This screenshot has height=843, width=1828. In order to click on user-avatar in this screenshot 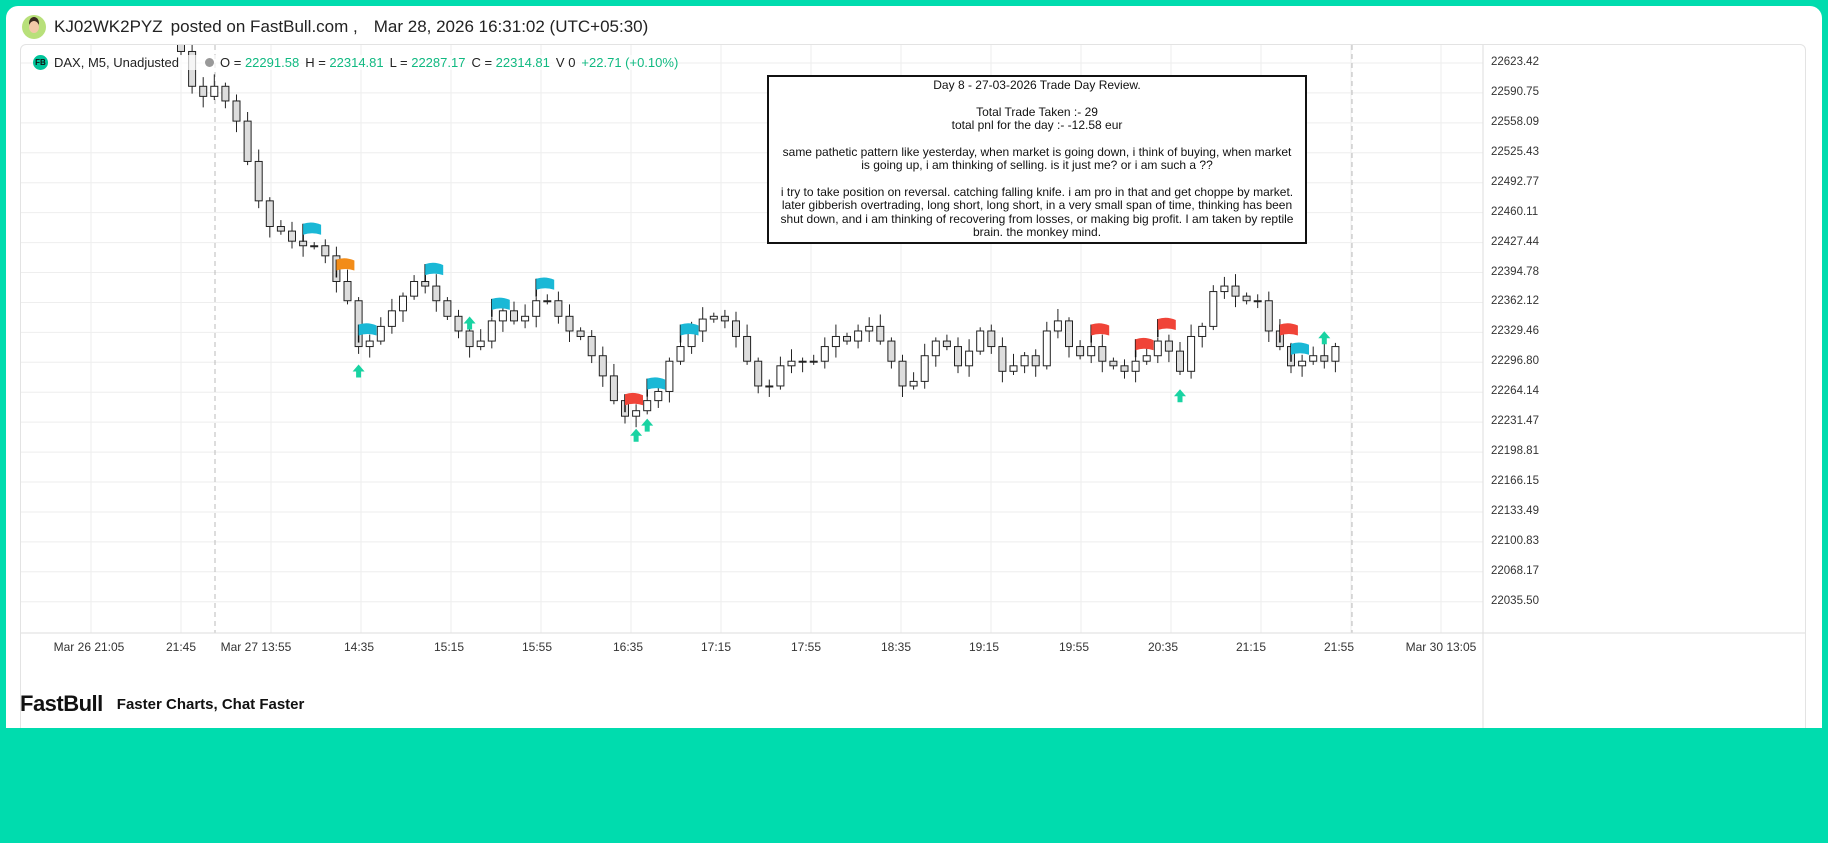, I will do `click(34, 27)`.